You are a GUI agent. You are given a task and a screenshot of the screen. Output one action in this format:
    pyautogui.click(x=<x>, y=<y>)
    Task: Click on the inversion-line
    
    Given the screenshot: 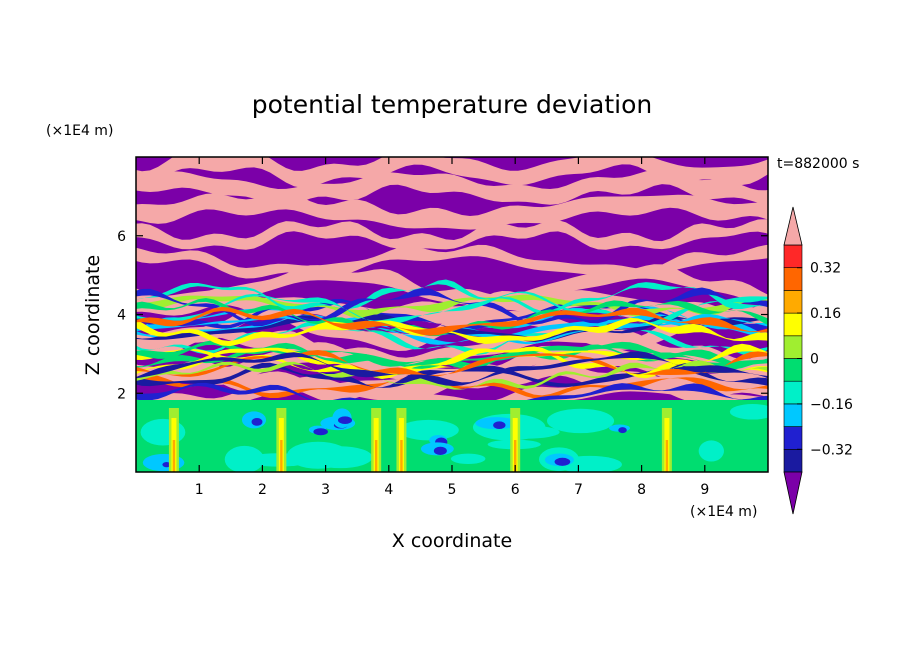 What is the action you would take?
    pyautogui.click(x=452, y=392)
    